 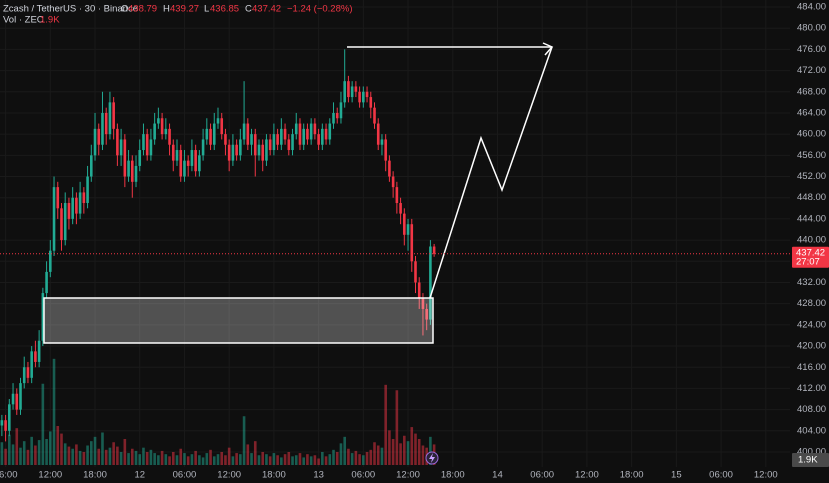 I want to click on projection-path, so click(x=491, y=172).